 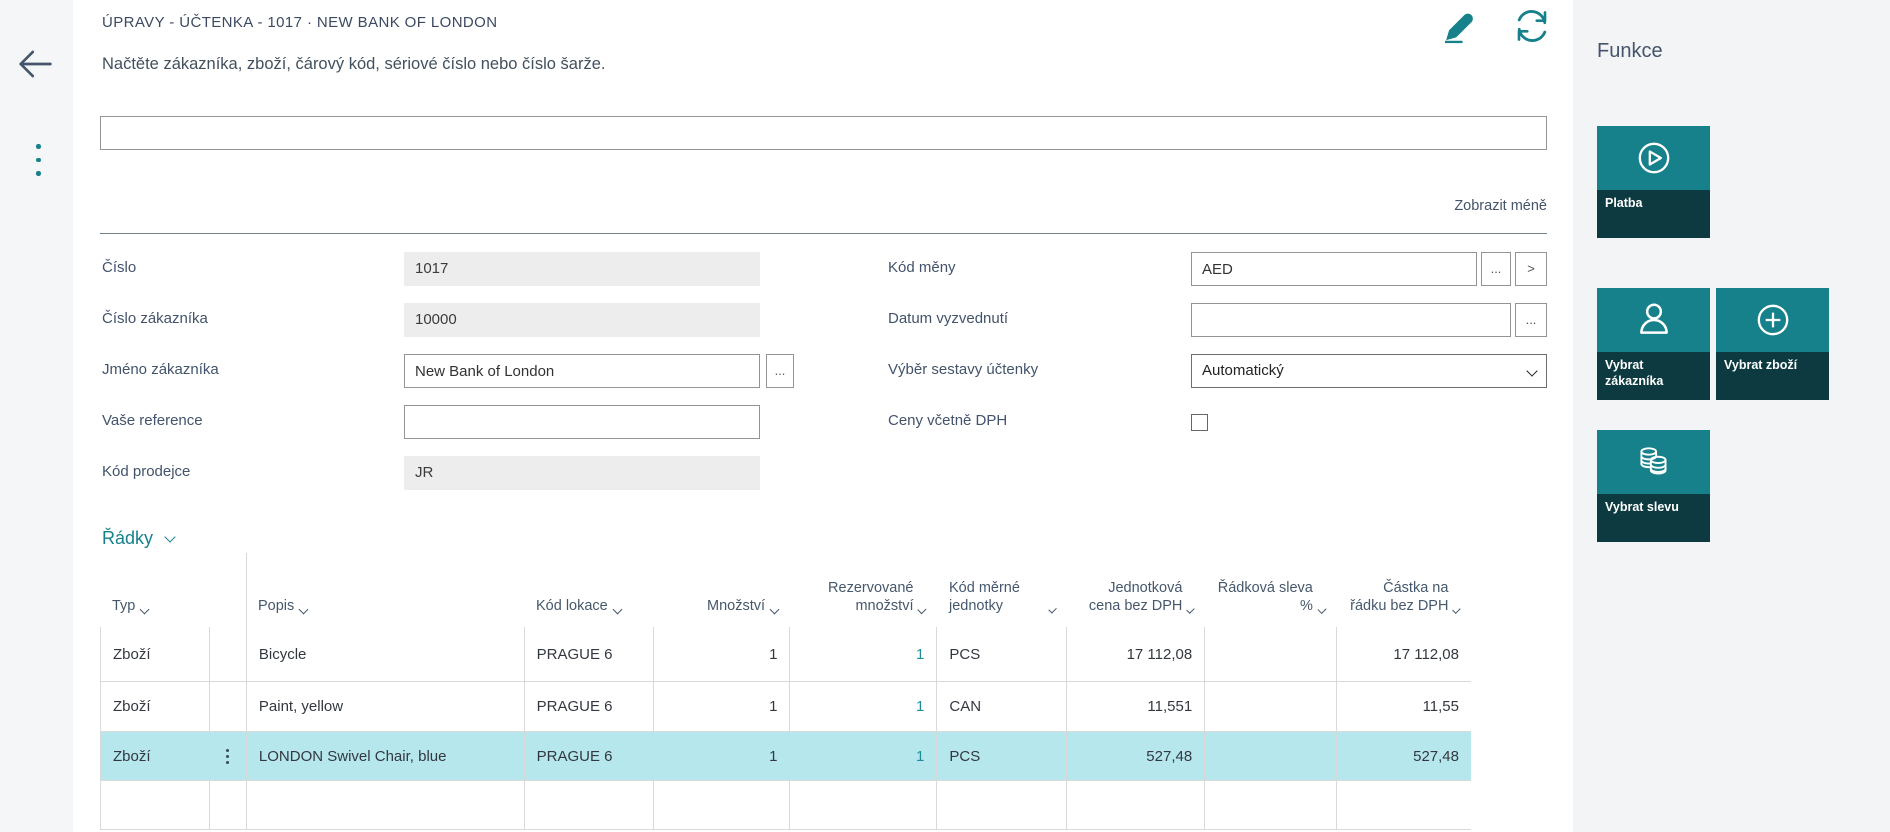 What do you see at coordinates (386, 654) in the screenshot?
I see `cell-popis: Bicycle` at bounding box center [386, 654].